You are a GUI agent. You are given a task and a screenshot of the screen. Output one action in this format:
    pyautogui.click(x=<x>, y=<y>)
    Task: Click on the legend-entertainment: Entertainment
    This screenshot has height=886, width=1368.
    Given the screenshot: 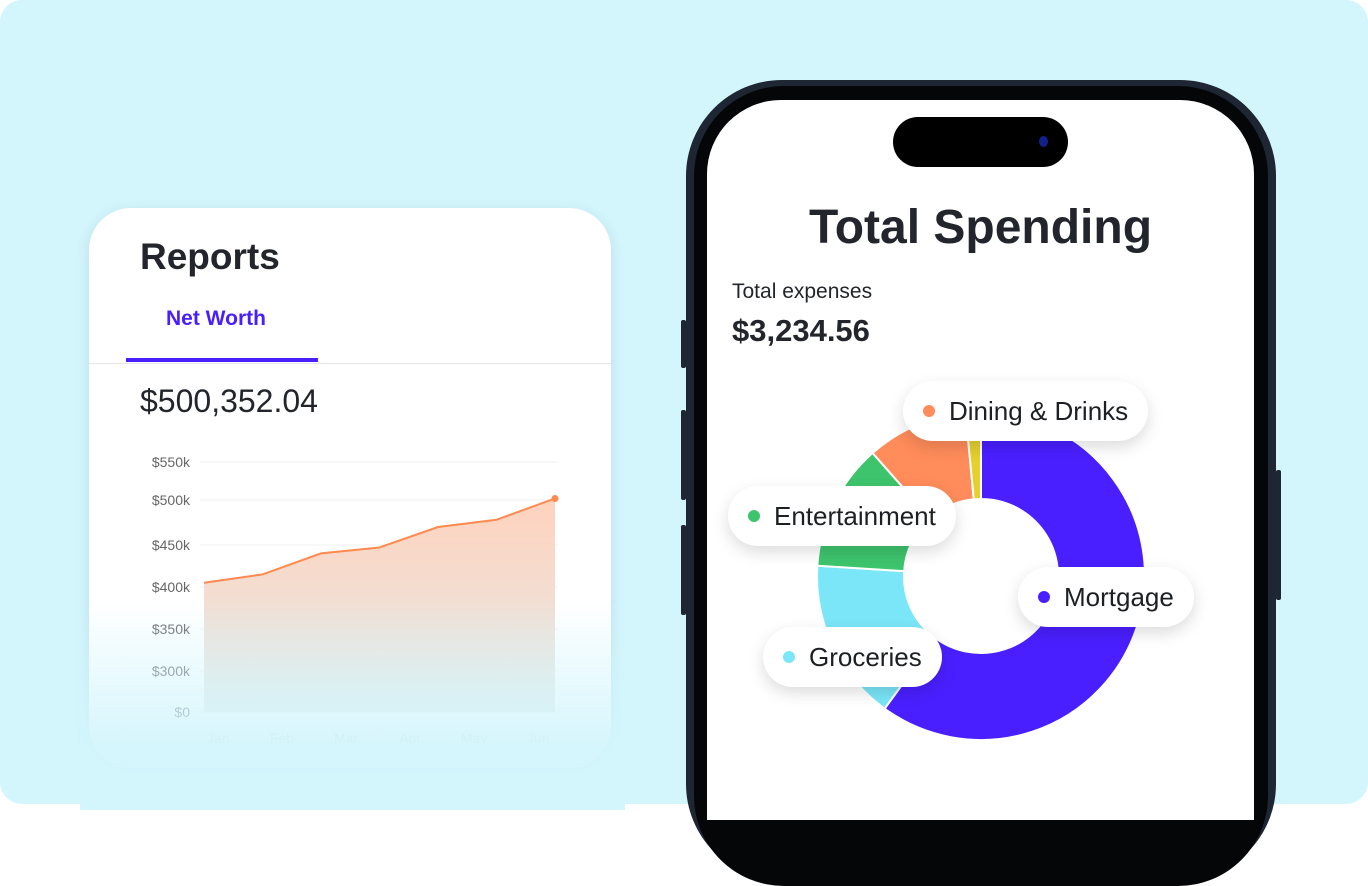 What is the action you would take?
    pyautogui.click(x=842, y=516)
    